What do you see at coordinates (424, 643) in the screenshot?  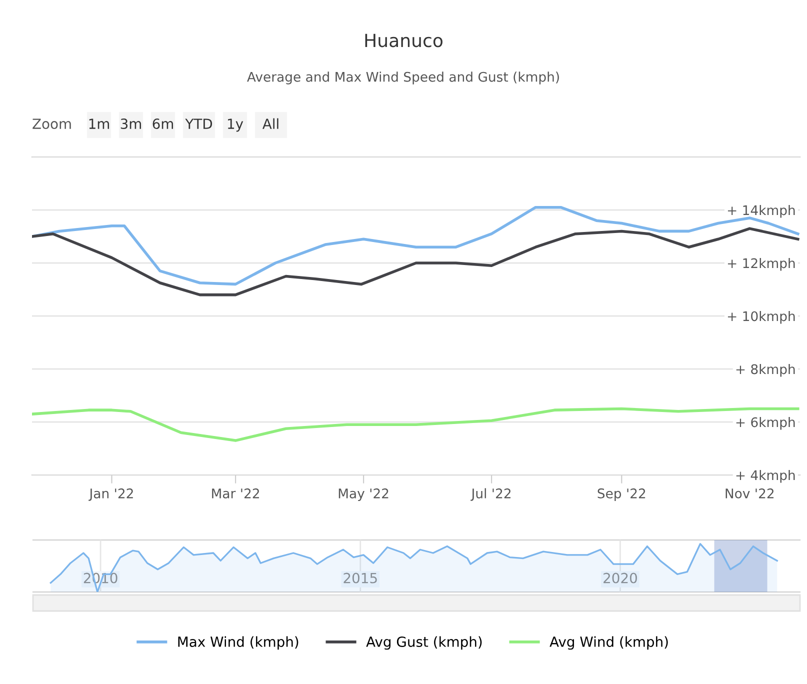 I see `legend-label: Avg Gust (kmph)` at bounding box center [424, 643].